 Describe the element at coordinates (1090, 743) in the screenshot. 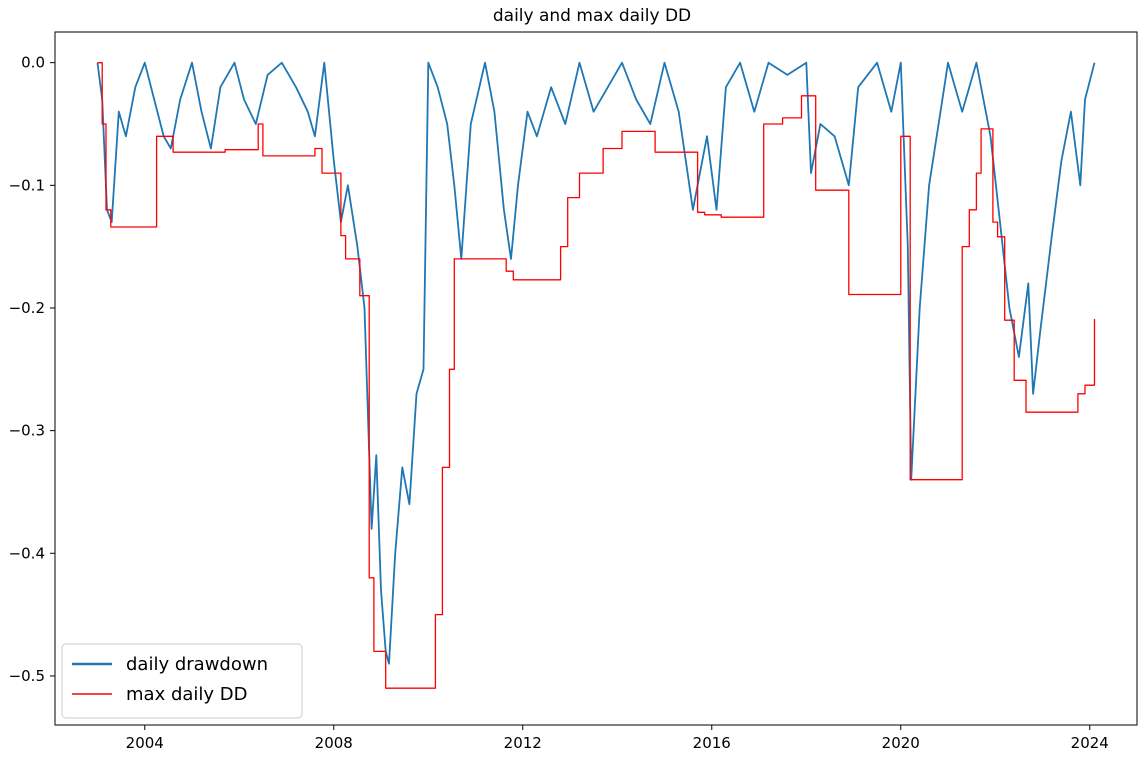

I see `x-tick-label: 2024` at that location.